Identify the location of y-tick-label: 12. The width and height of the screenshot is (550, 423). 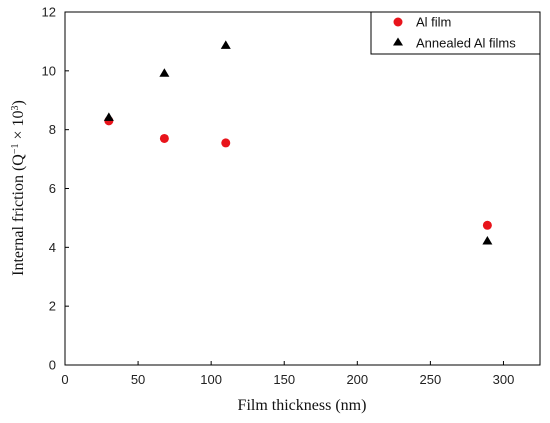
(49, 12).